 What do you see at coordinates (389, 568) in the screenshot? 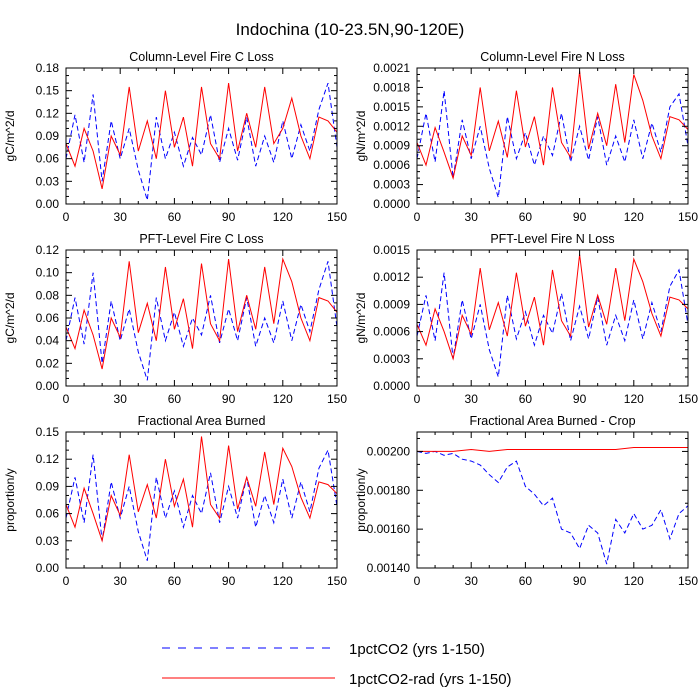
I see `y-tick-label: 0.00140` at bounding box center [389, 568].